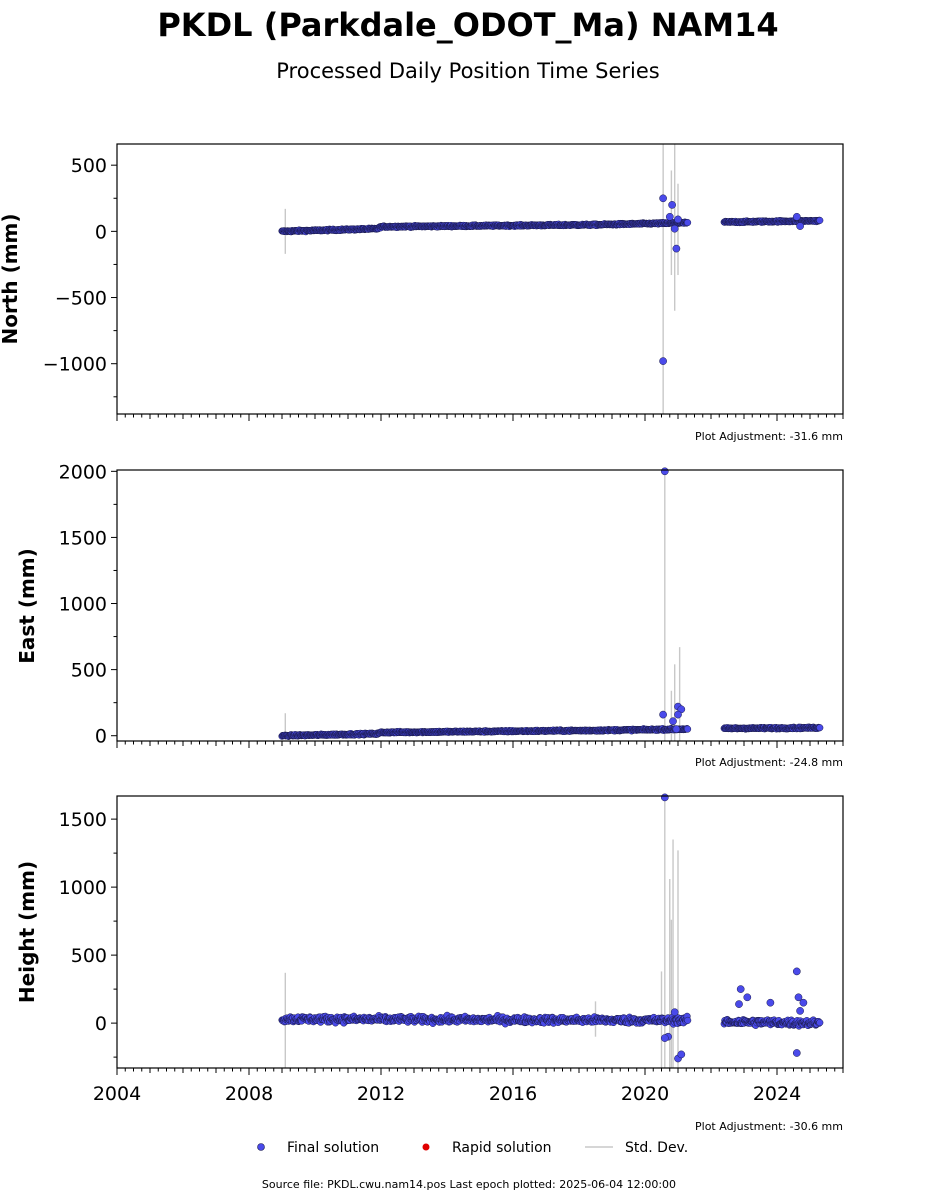 The image size is (937, 1200). I want to click on north-y-tick-label: −1000, so click(75, 365).